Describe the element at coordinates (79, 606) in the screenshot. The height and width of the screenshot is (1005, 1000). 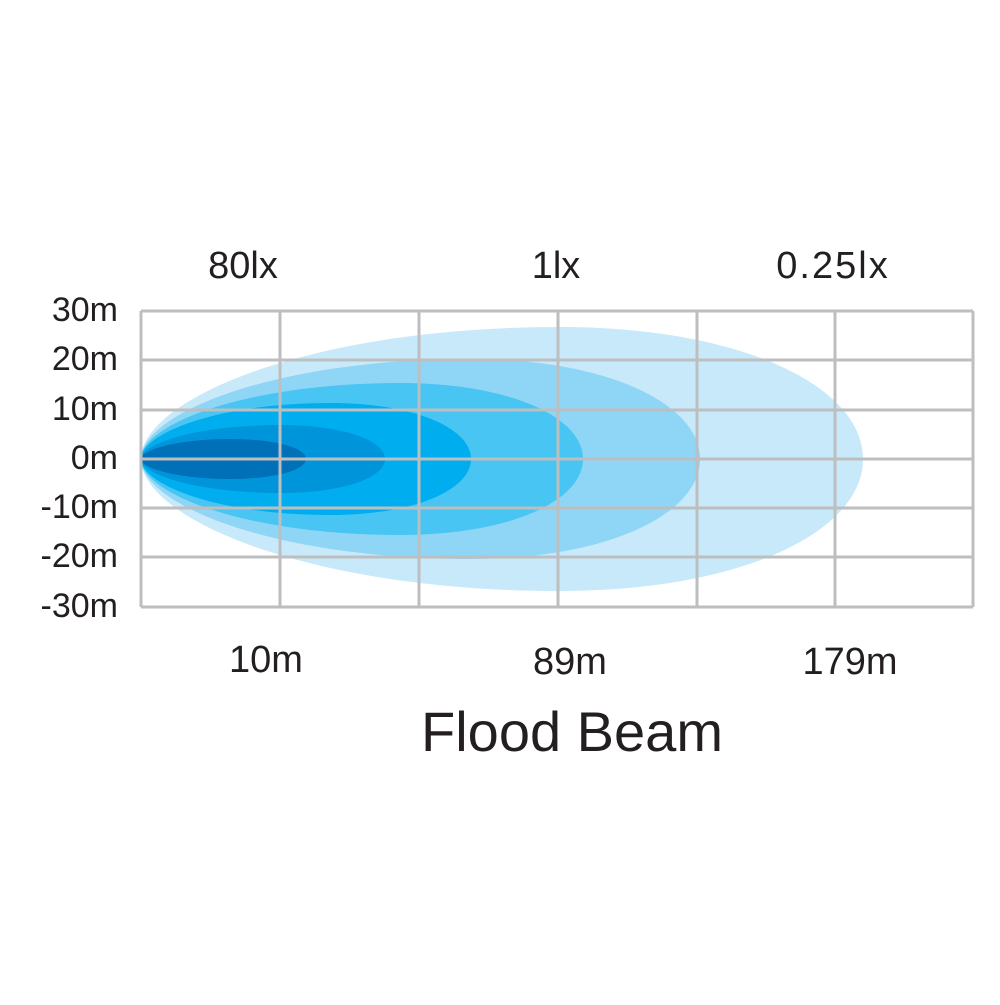
I see `width-label: -30m` at that location.